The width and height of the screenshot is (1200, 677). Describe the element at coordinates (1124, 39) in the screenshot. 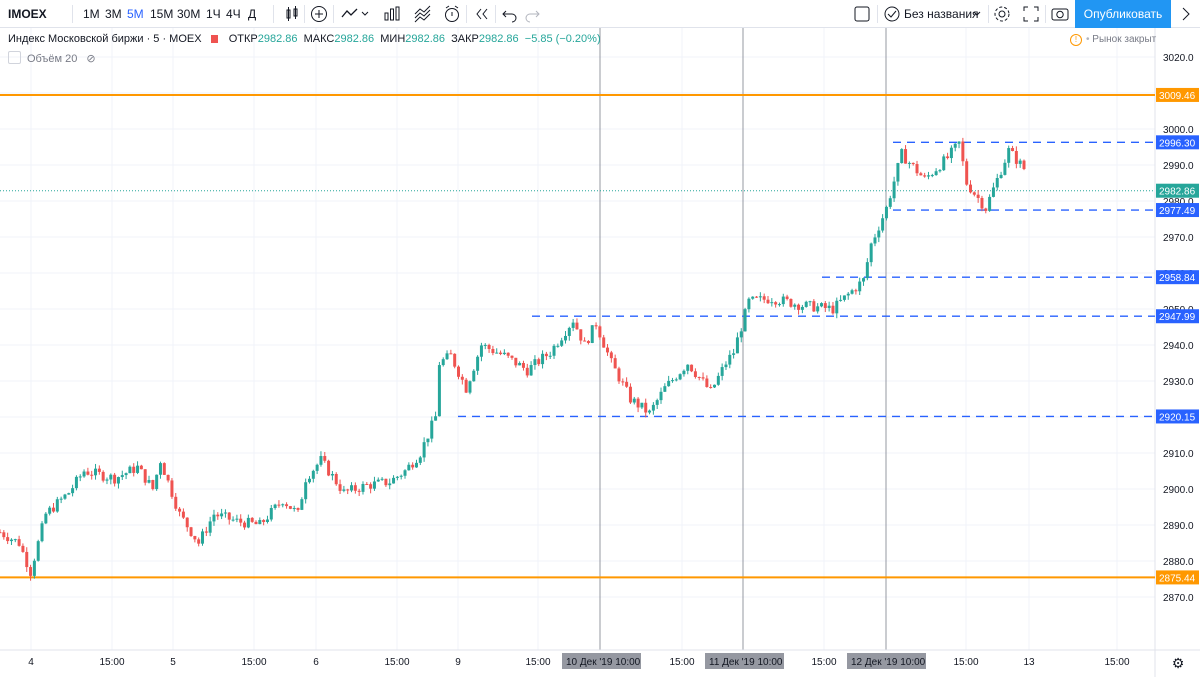

I see `market-status-label: Рынок закрыт` at that location.